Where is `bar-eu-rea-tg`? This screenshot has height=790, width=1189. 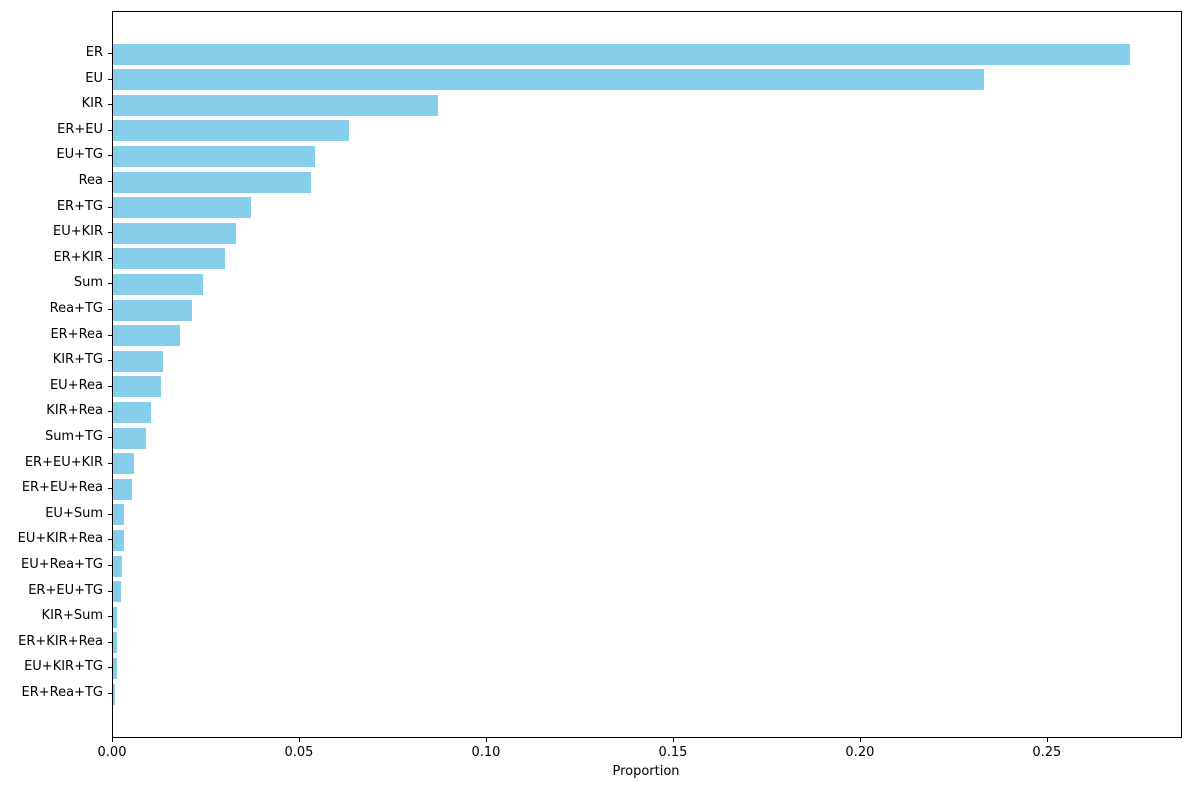 bar-eu-rea-tg is located at coordinates (118, 566).